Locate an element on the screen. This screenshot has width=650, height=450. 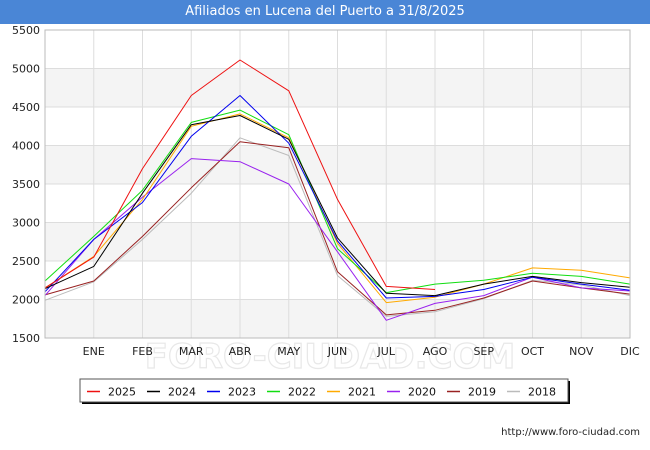
x-tick-label: AGO is located at coordinates (435, 351).